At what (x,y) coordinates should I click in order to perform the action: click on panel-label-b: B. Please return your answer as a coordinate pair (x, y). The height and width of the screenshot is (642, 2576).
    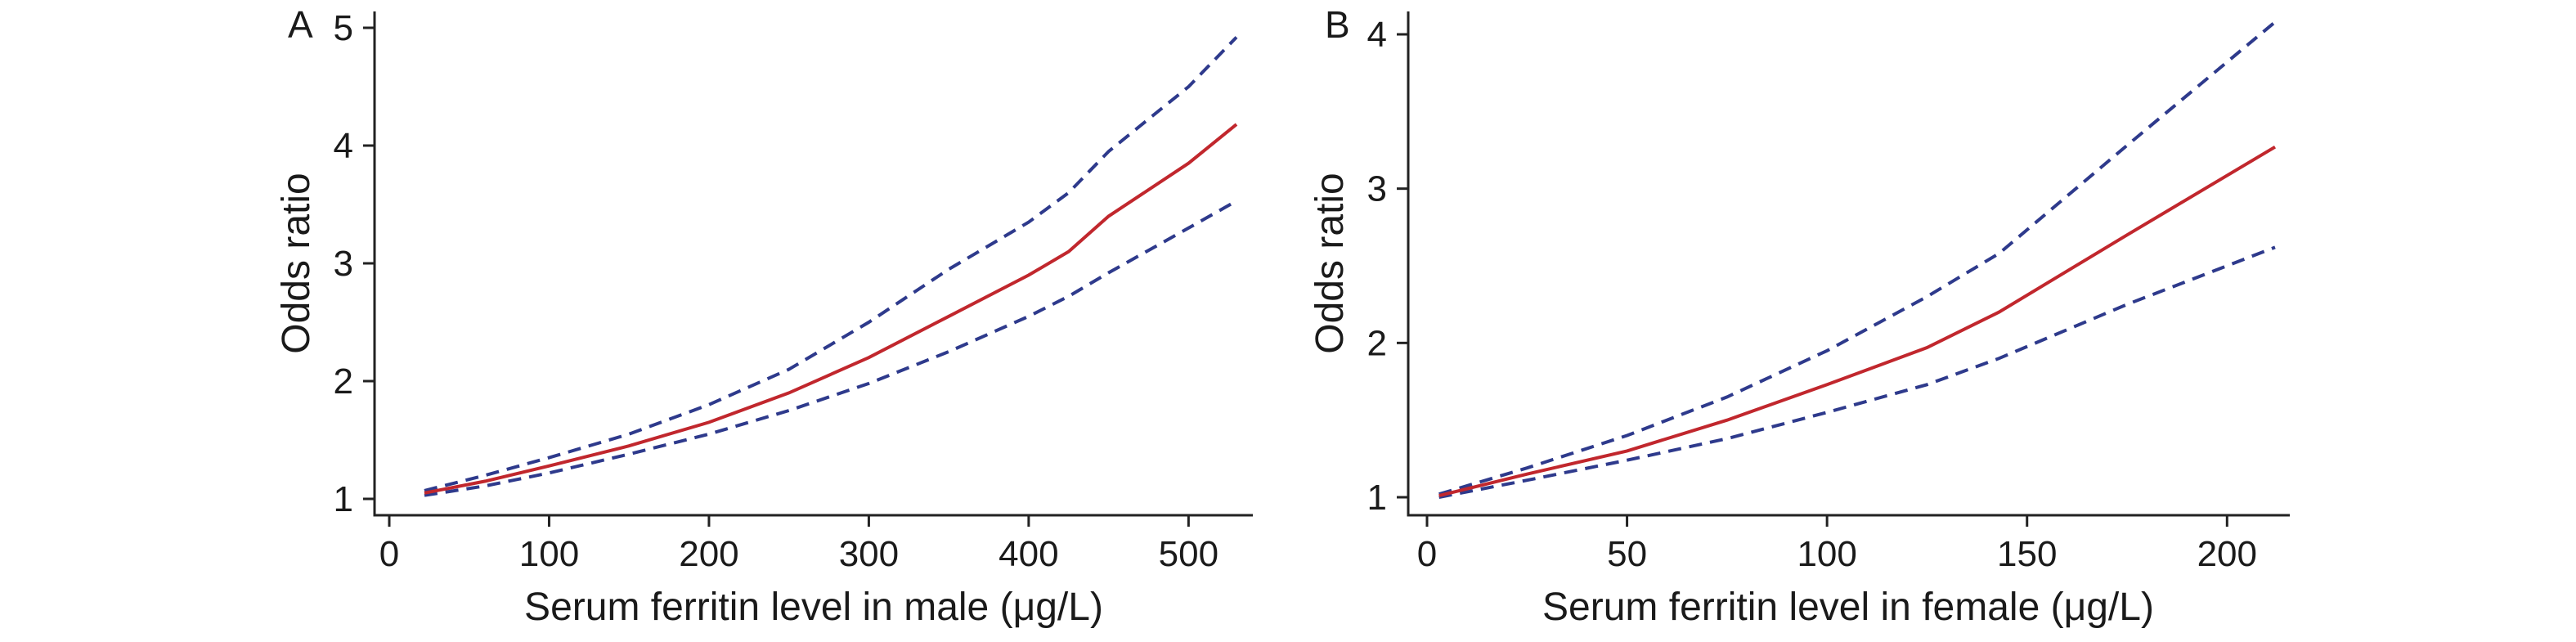
    Looking at the image, I should click on (1337, 25).